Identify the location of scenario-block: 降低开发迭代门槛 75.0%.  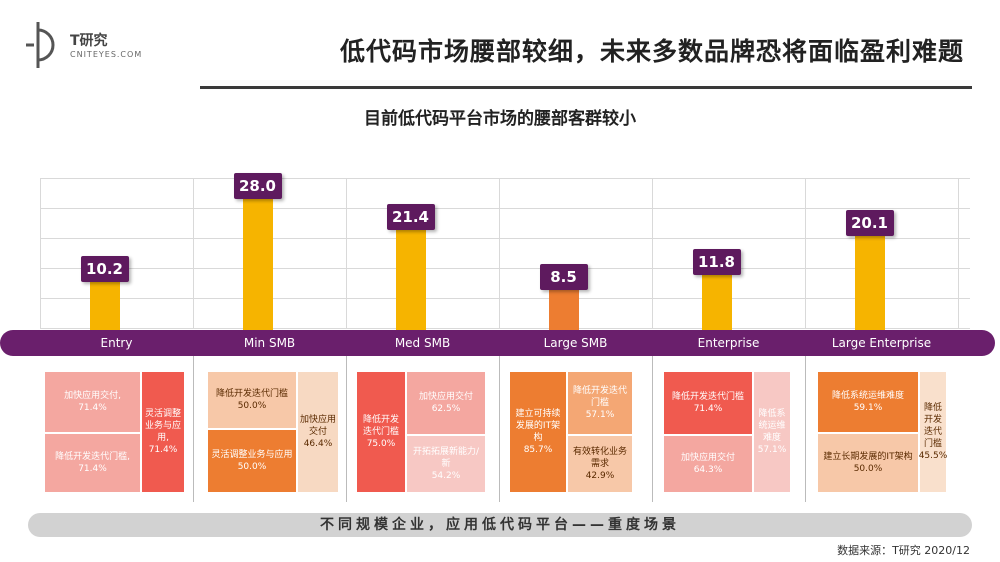
(381, 432).